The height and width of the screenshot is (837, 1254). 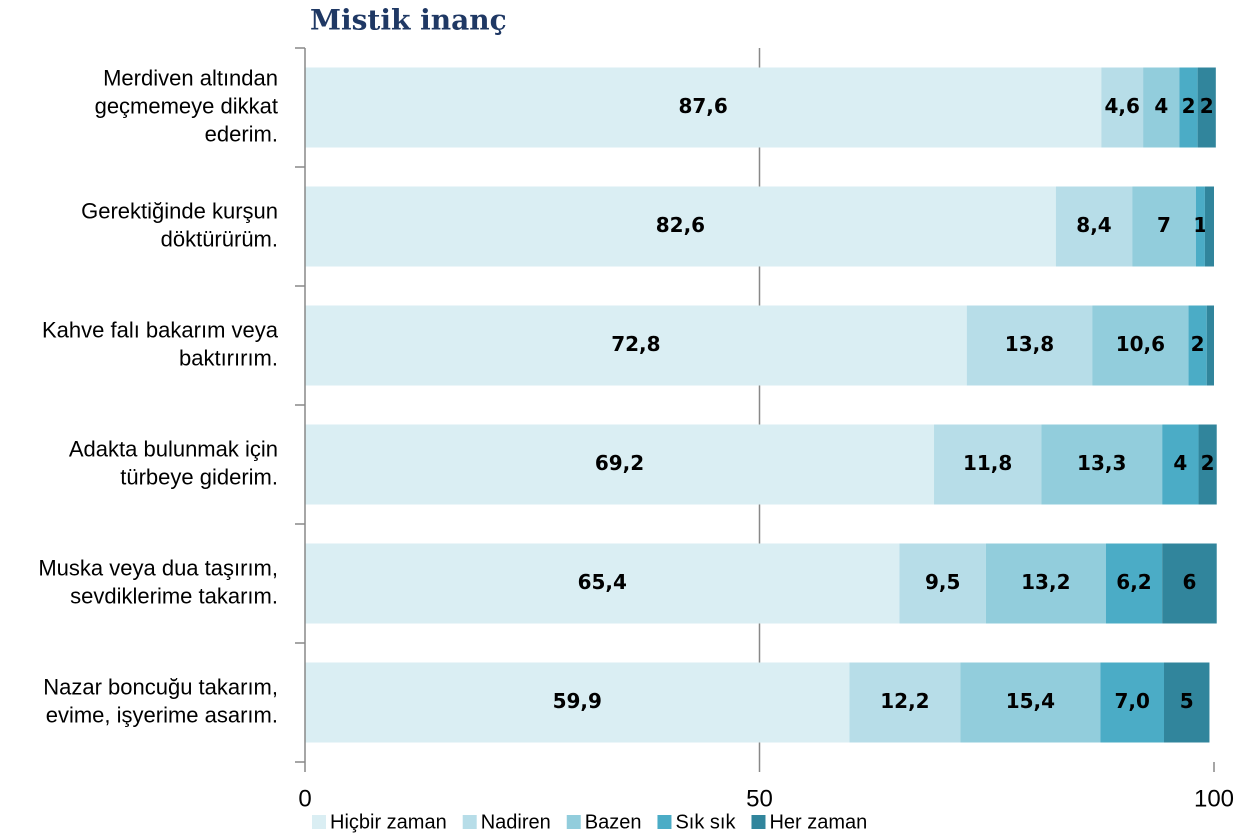 I want to click on y-tick-label: döktürürüm., so click(x=219, y=238).